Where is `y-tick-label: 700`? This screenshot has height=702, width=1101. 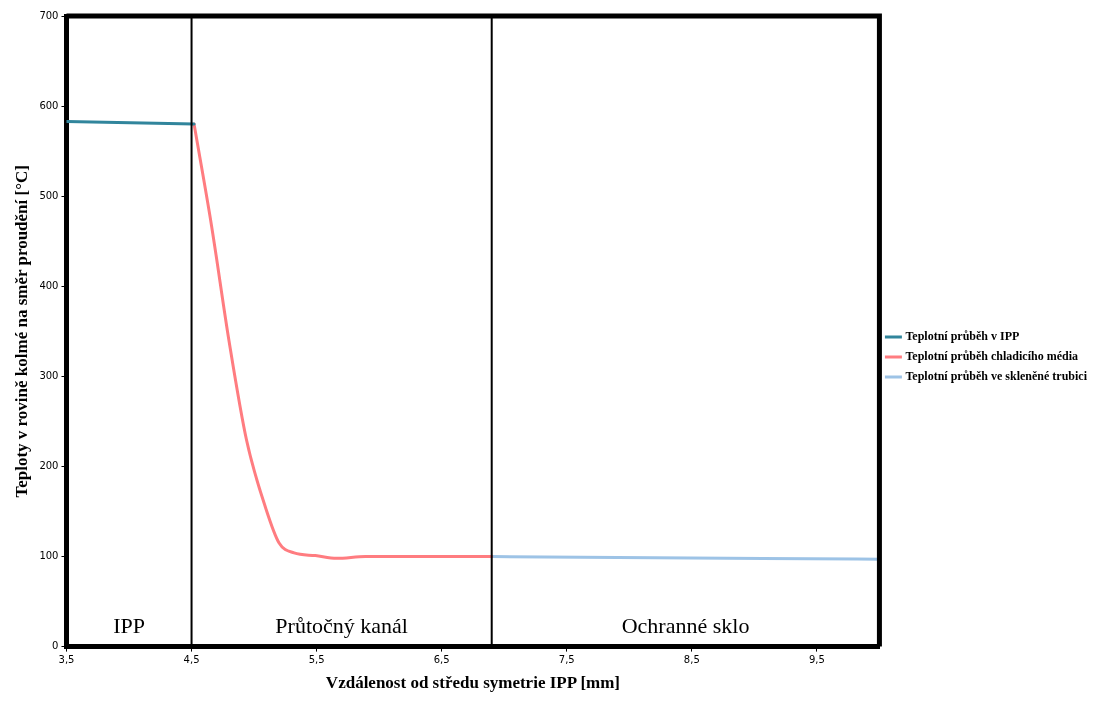 y-tick-label: 700 is located at coordinates (49, 15).